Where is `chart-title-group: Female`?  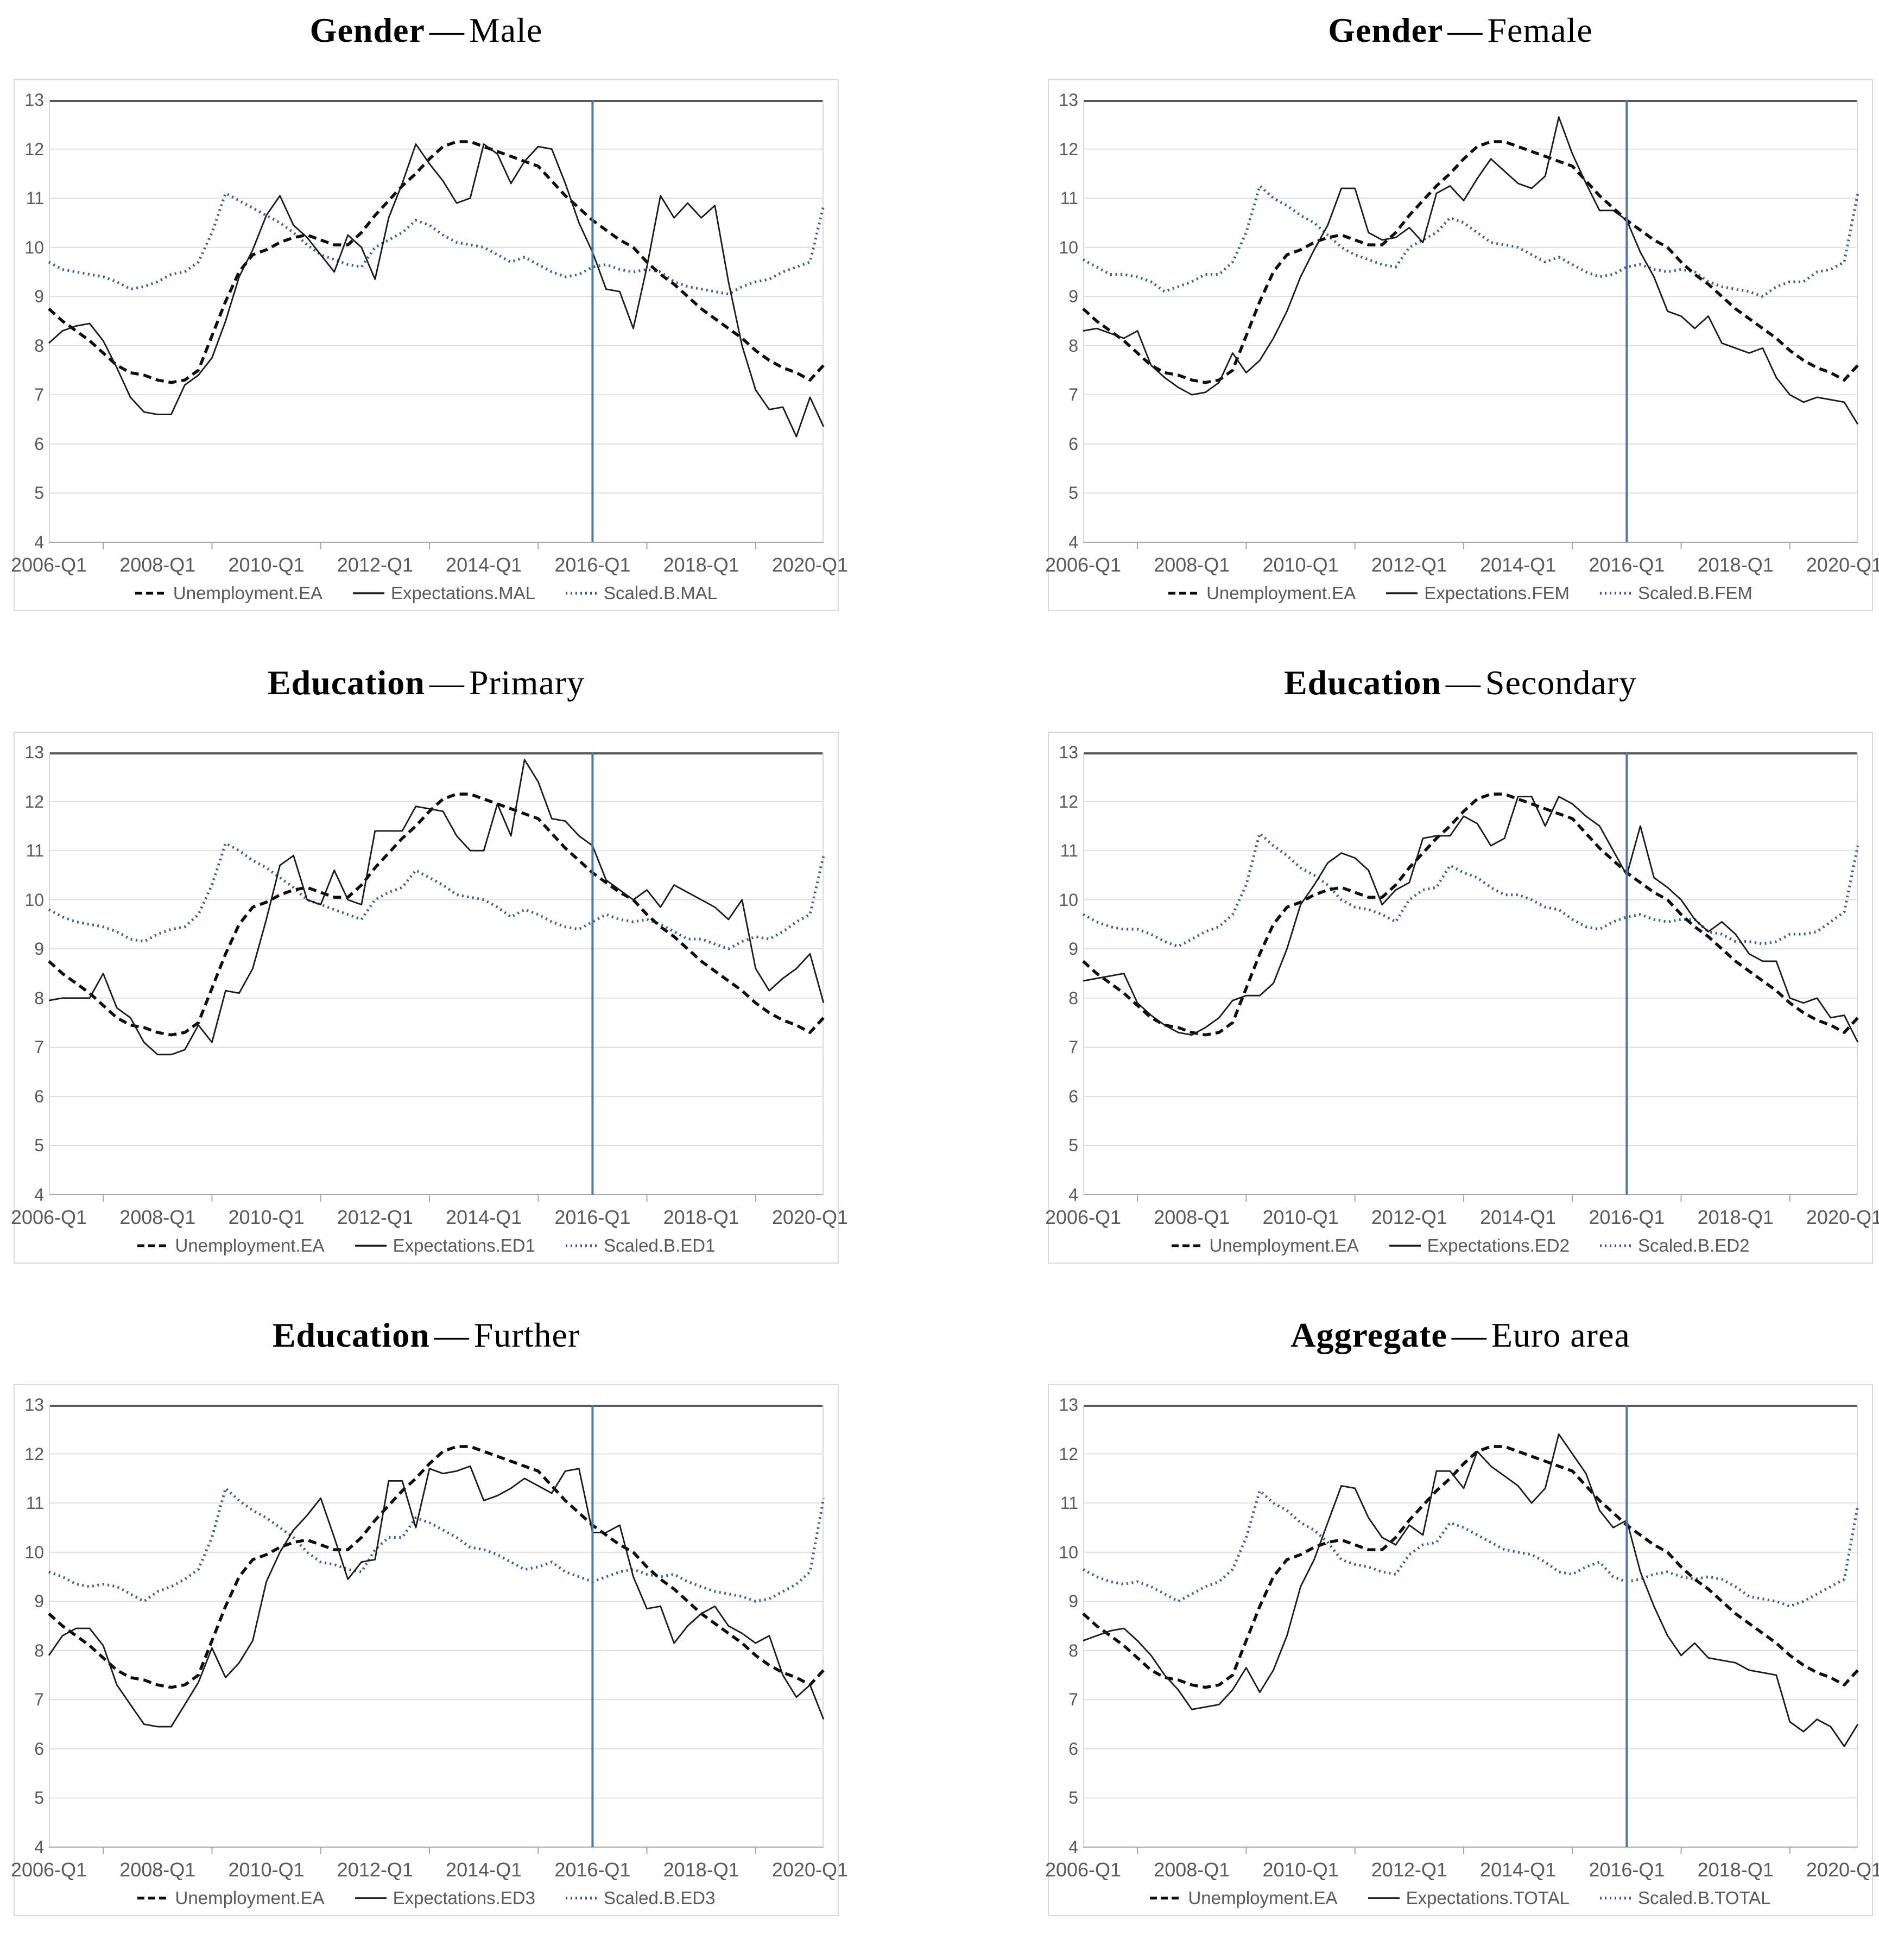
chart-title-group: Female is located at coordinates (1540, 30).